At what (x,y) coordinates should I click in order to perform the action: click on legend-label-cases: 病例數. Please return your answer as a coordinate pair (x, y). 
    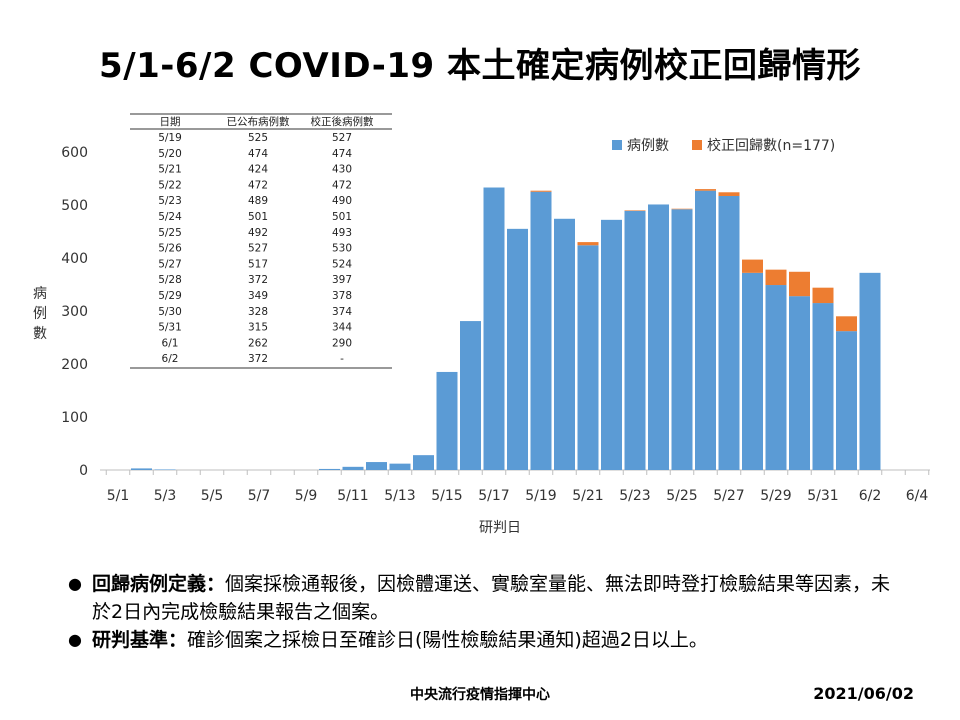
    Looking at the image, I should click on (648, 146).